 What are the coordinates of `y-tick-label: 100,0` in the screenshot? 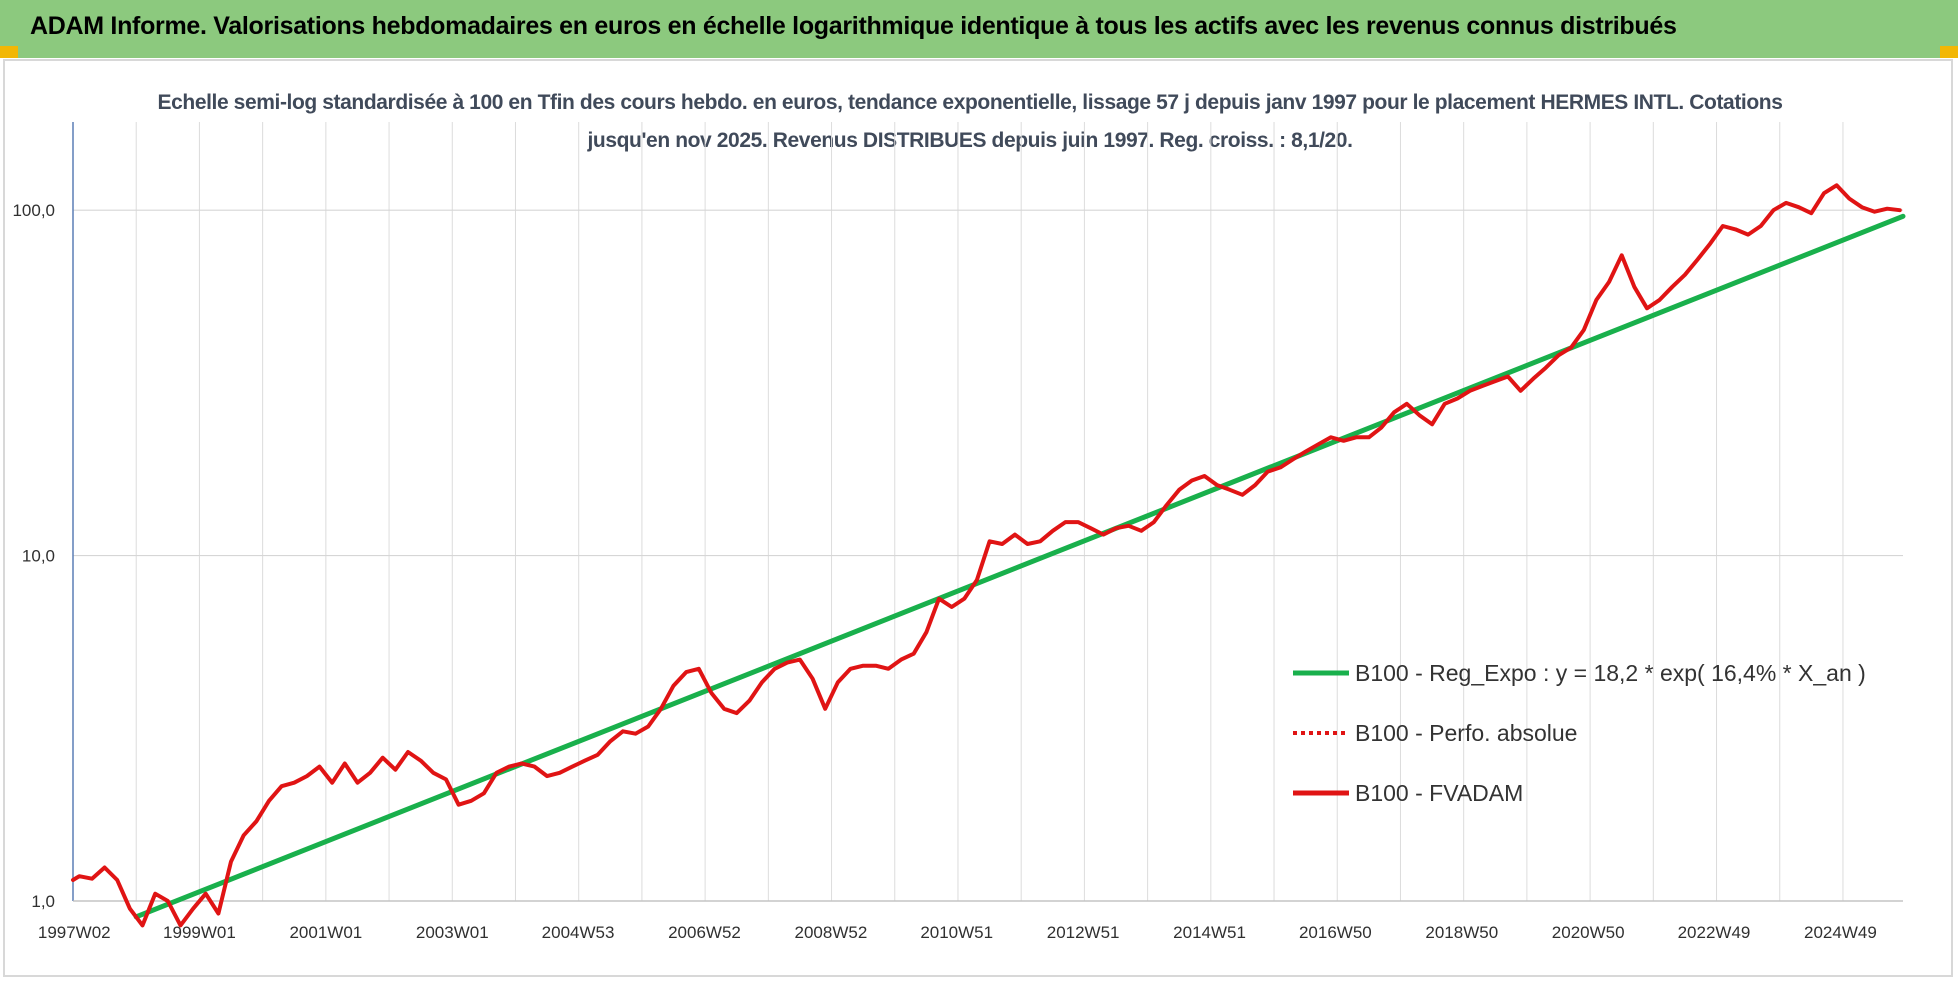 It's located at (33, 210).